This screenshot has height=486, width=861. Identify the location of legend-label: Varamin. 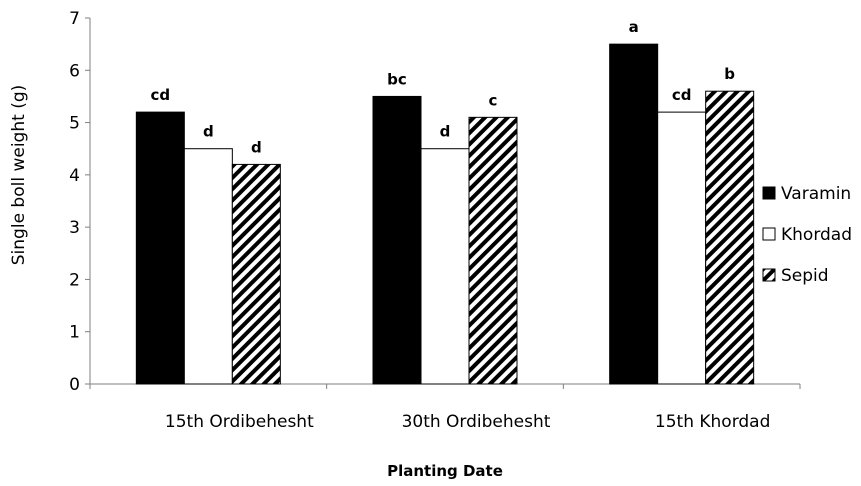
(816, 194).